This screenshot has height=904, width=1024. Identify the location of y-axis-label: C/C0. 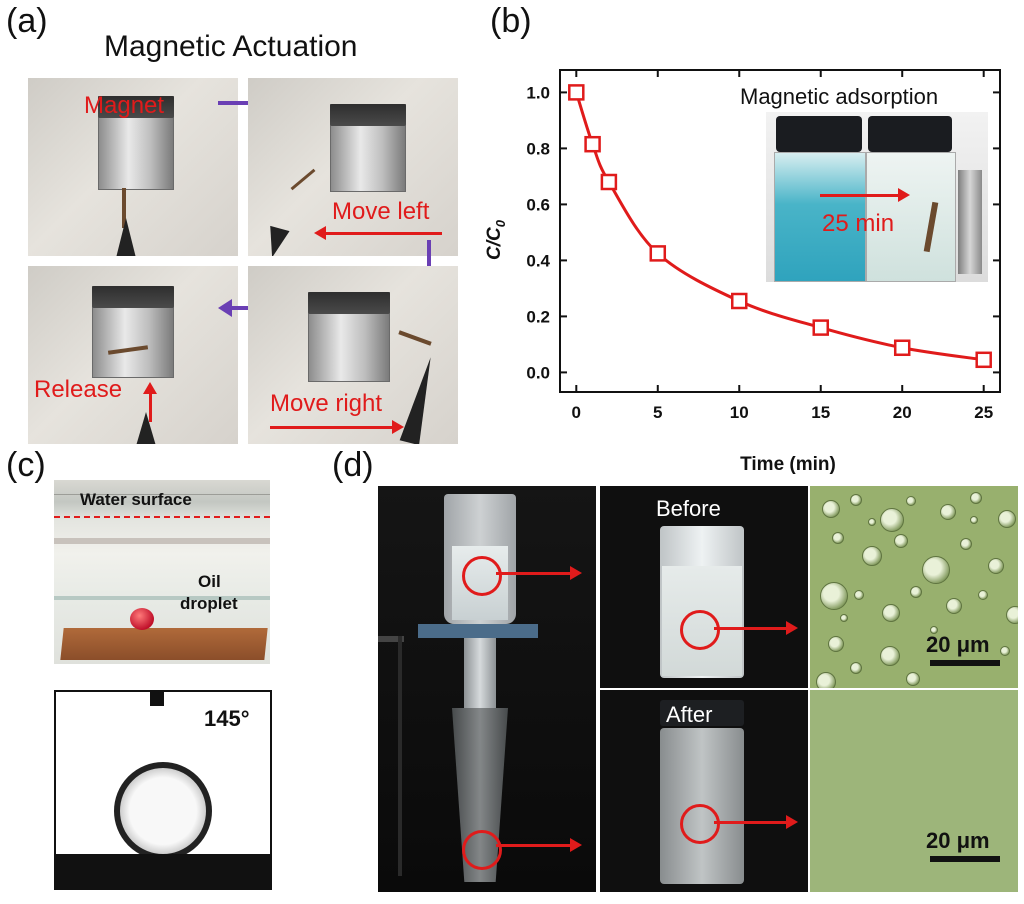
(496, 239).